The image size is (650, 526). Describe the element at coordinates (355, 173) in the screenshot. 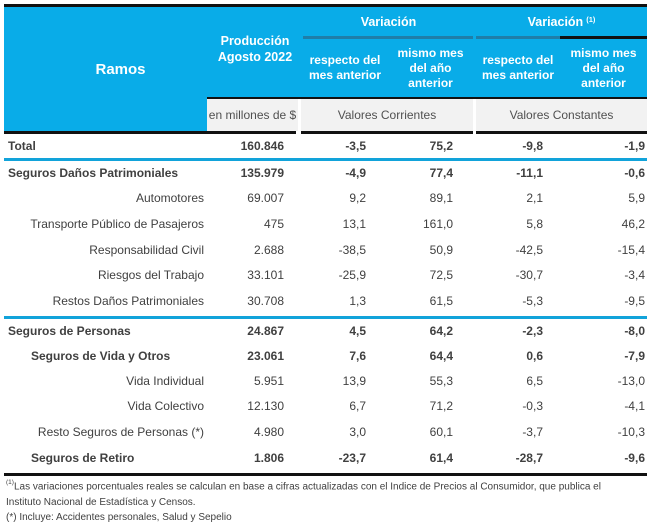

I see `cell-var-corriente-mes: -4,9` at that location.